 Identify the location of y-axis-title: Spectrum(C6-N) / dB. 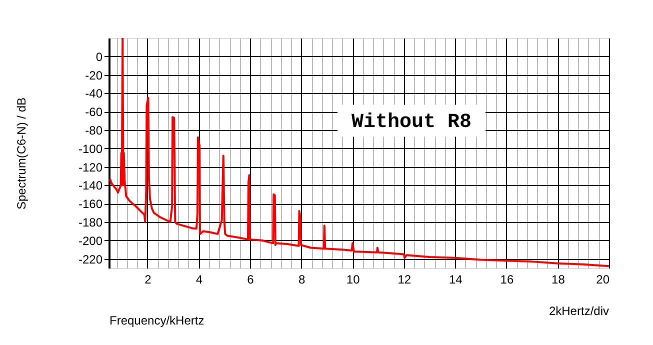
(21, 153).